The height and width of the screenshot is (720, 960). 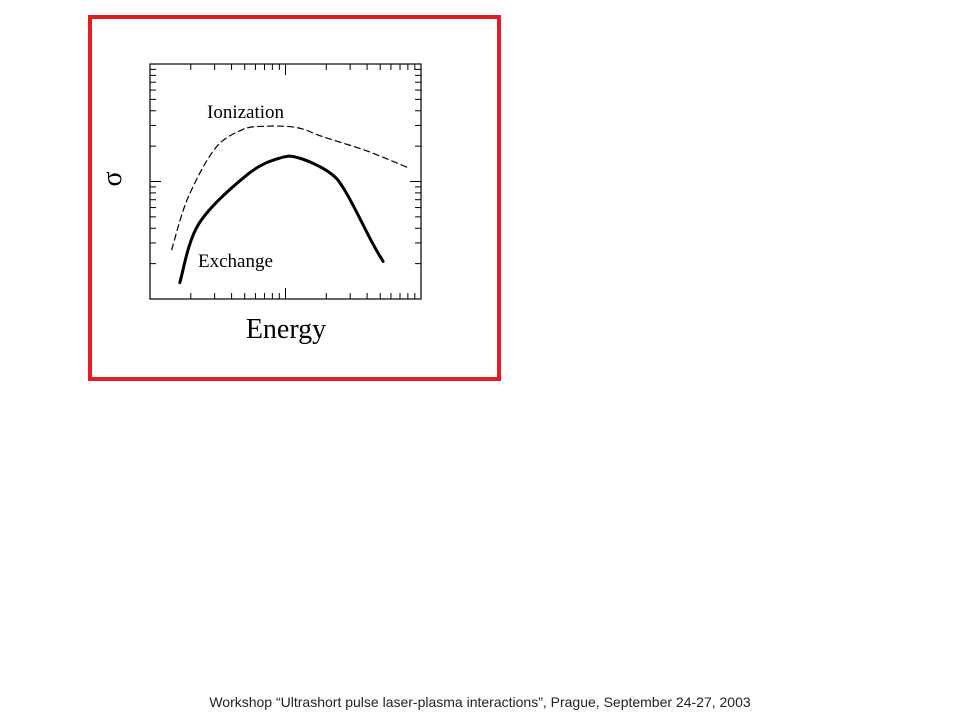 I want to click on series-group, so click(x=289, y=205).